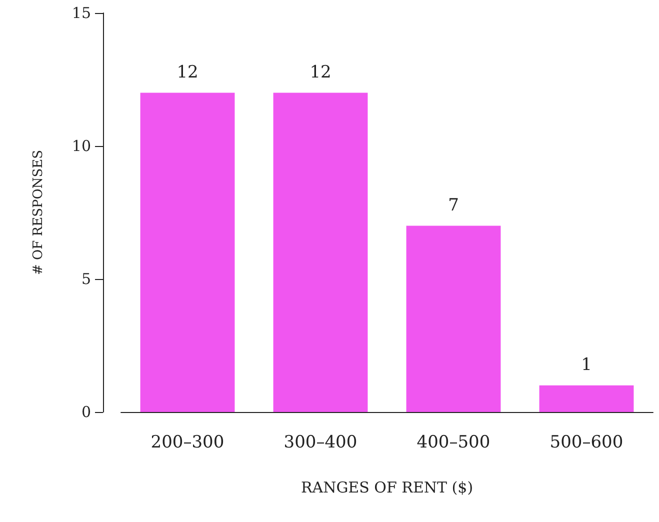 The image size is (659, 522). I want to click on y-axis-title: # OF RESPONSES, so click(38, 213).